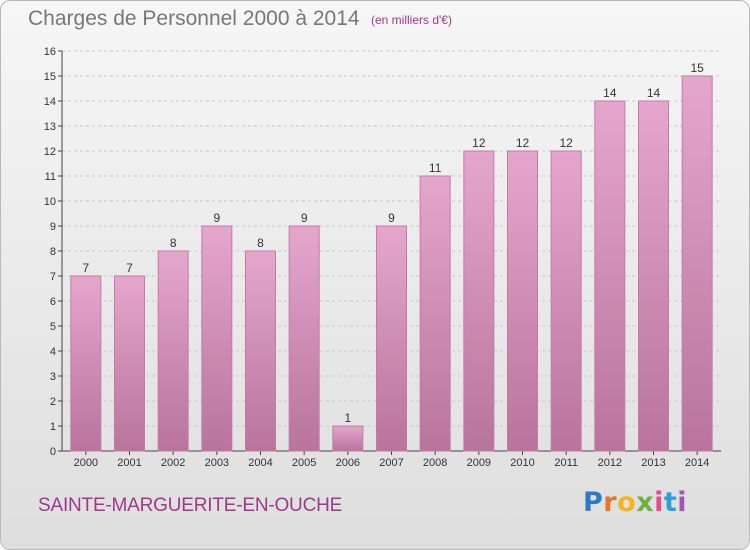 This screenshot has height=550, width=750. What do you see at coordinates (610, 463) in the screenshot?
I see `x-tick-label: 2012` at bounding box center [610, 463].